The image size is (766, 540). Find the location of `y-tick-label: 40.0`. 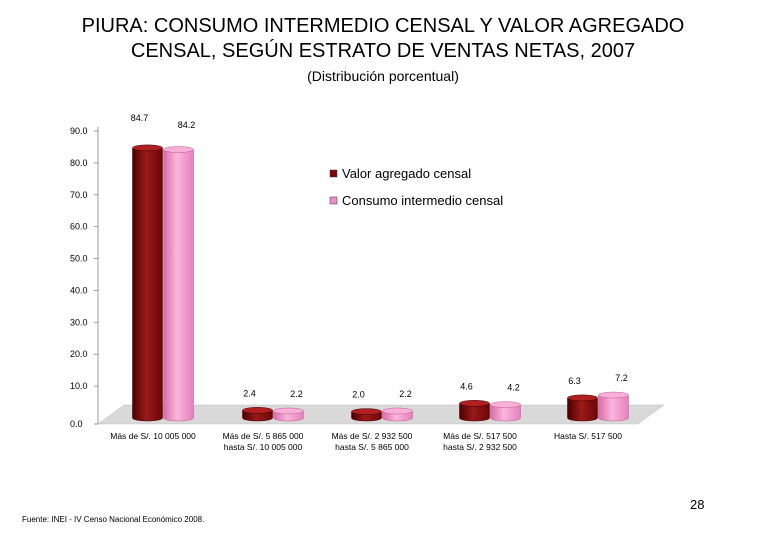

y-tick-label: 40.0 is located at coordinates (79, 290).